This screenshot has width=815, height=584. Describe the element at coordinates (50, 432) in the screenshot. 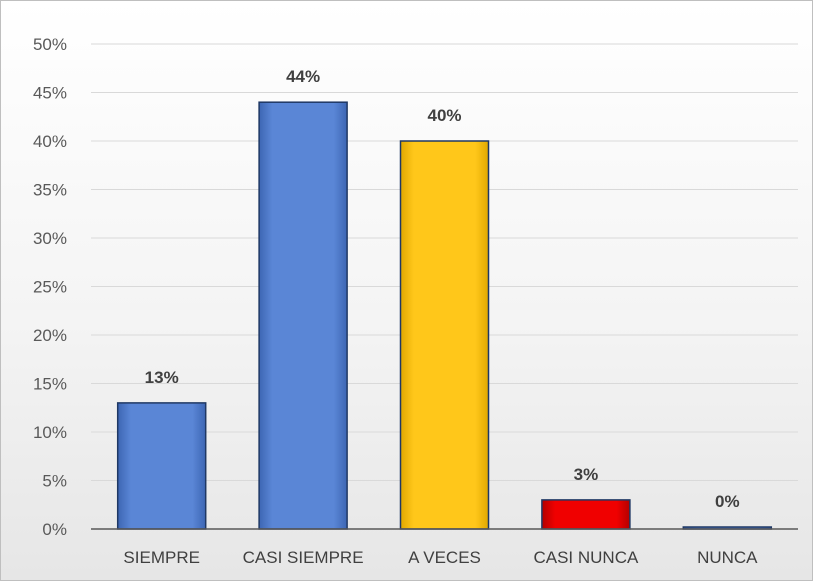

I see `y-tick-label: 10%` at that location.